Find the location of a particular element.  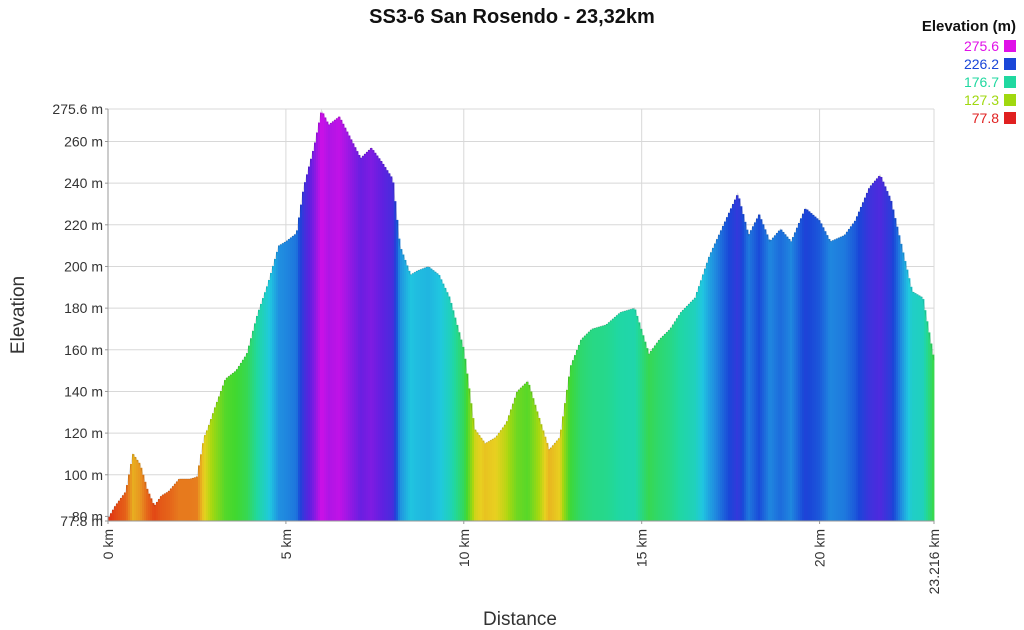

legend-item-label: 176.7 is located at coordinates (981, 82).